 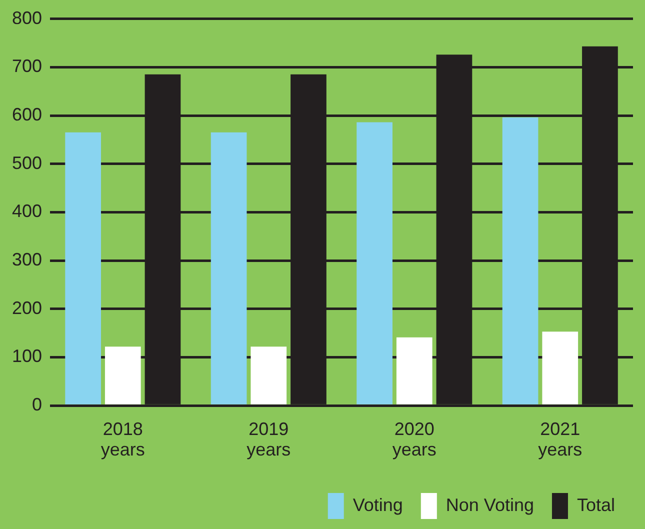 I want to click on y-tick-label: 200, so click(x=27, y=308).